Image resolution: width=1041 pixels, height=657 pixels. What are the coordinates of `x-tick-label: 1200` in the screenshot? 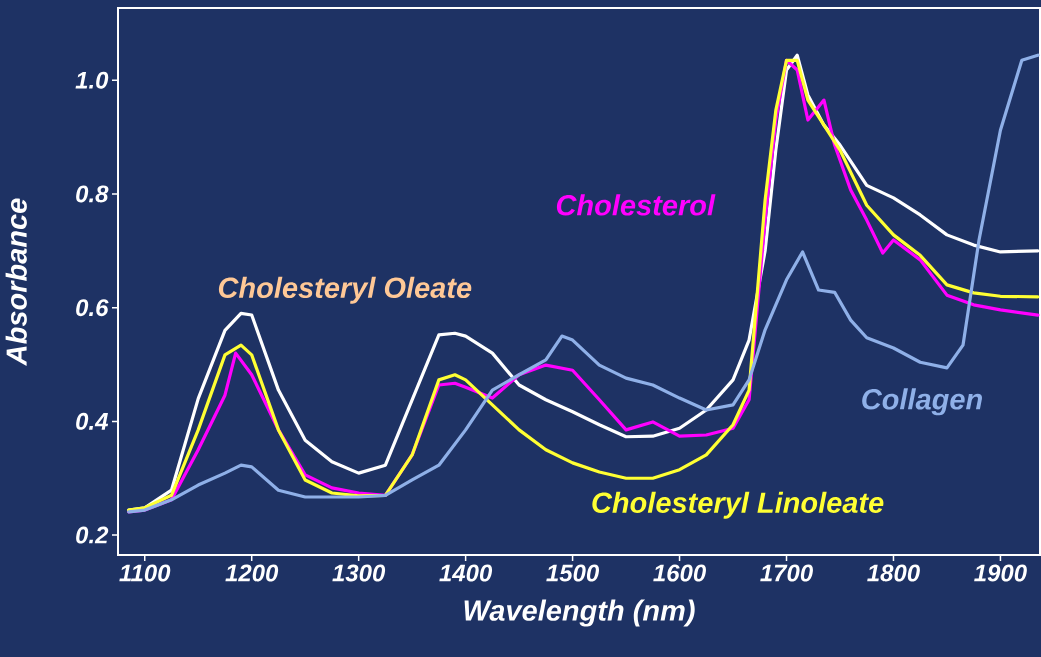 It's located at (252, 573).